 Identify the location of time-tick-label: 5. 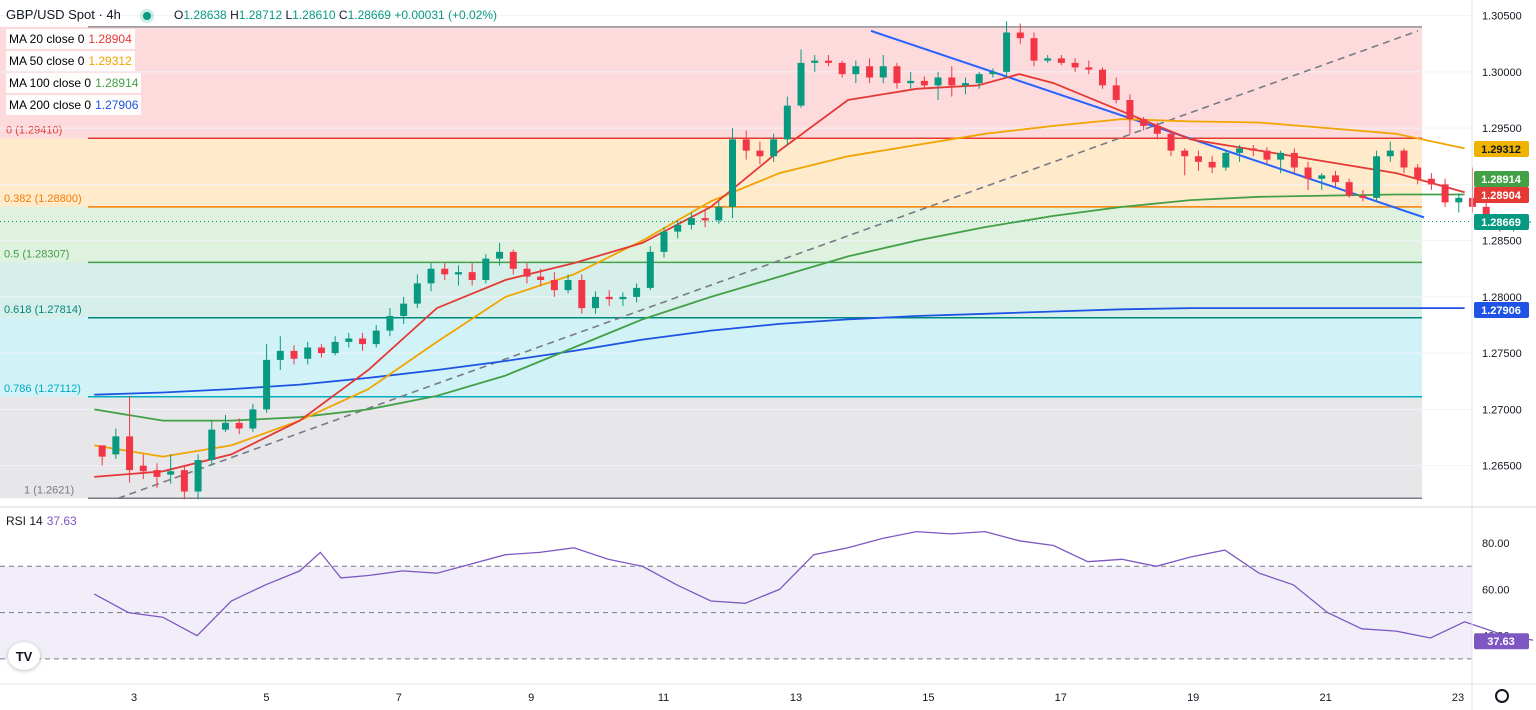
(266, 698).